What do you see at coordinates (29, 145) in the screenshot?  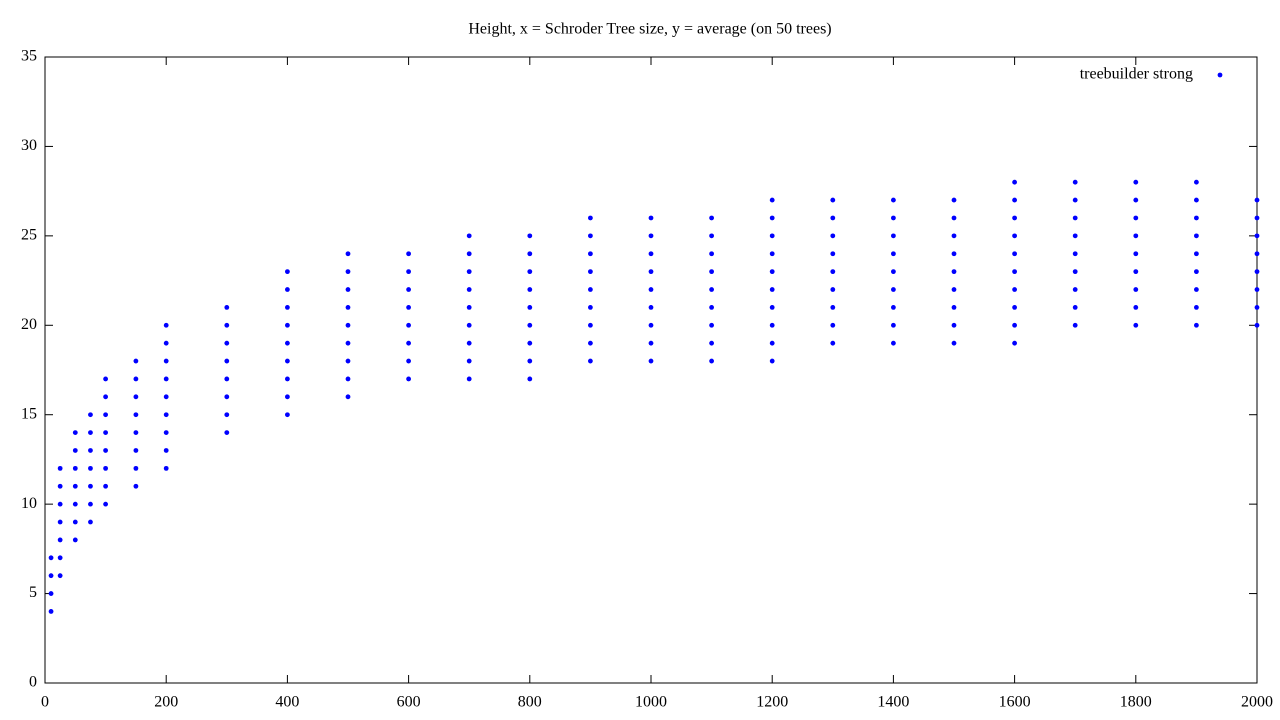 I see `y-tick-label: 30` at bounding box center [29, 145].